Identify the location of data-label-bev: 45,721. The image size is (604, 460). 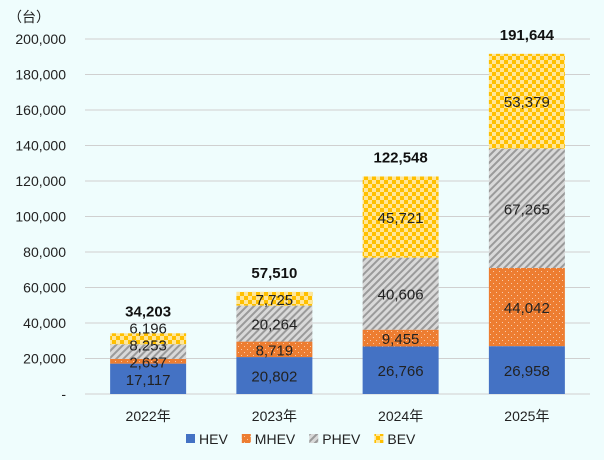
(401, 218).